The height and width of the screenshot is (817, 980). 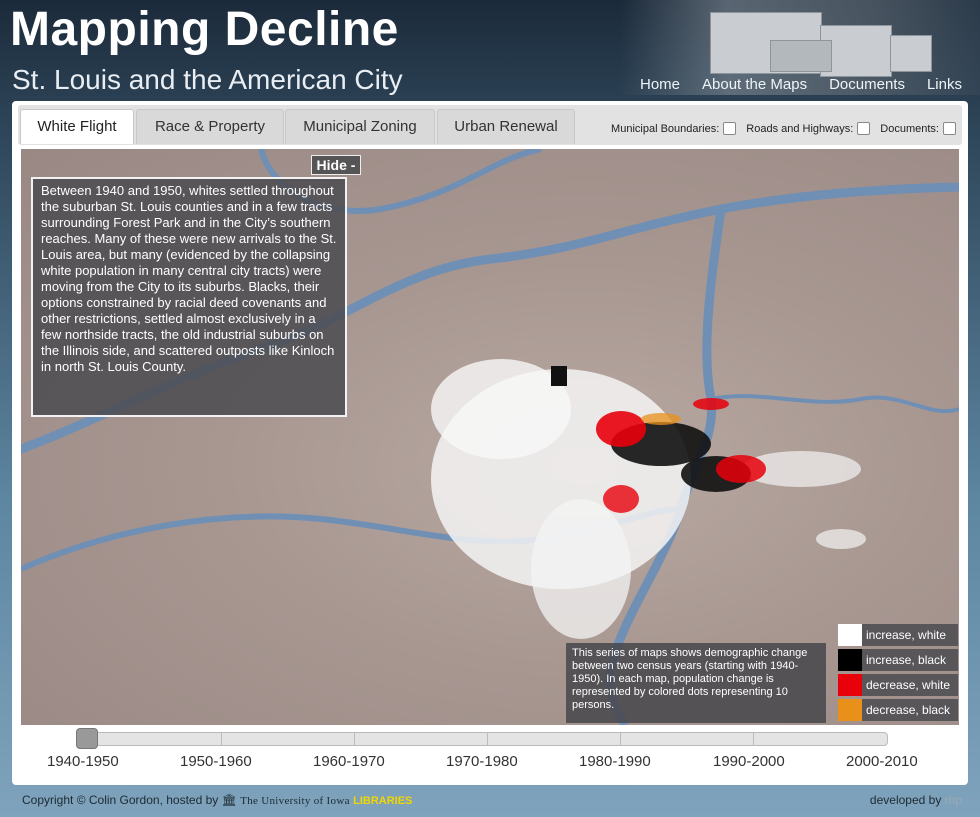 What do you see at coordinates (216, 761) in the screenshot?
I see `year-label-1950: 1950-1960` at bounding box center [216, 761].